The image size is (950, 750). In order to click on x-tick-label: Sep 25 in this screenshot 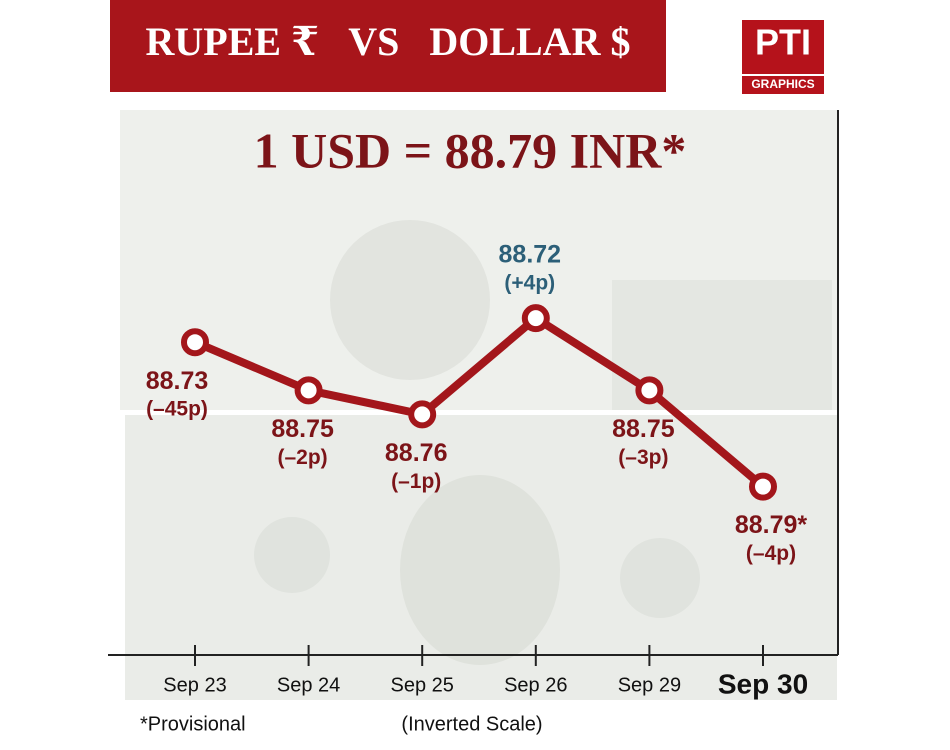, I will do `click(422, 685)`.